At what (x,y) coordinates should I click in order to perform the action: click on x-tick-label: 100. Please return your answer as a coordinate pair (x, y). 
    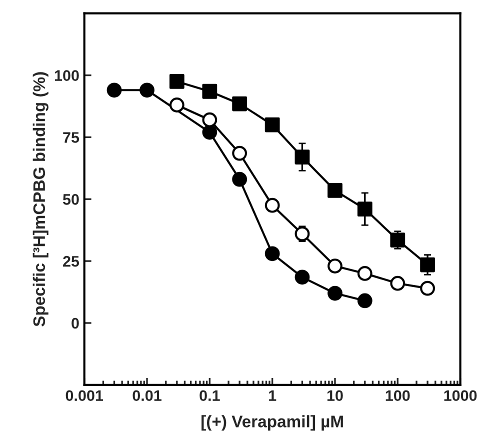
    Looking at the image, I should click on (398, 396).